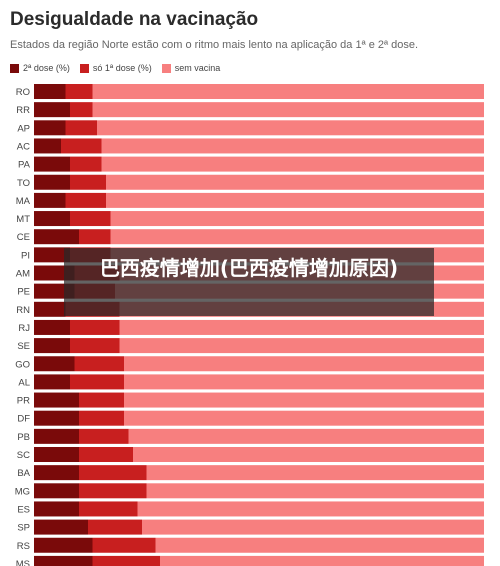 The height and width of the screenshot is (566, 500). I want to click on category-label-pi: PI, so click(25, 255).